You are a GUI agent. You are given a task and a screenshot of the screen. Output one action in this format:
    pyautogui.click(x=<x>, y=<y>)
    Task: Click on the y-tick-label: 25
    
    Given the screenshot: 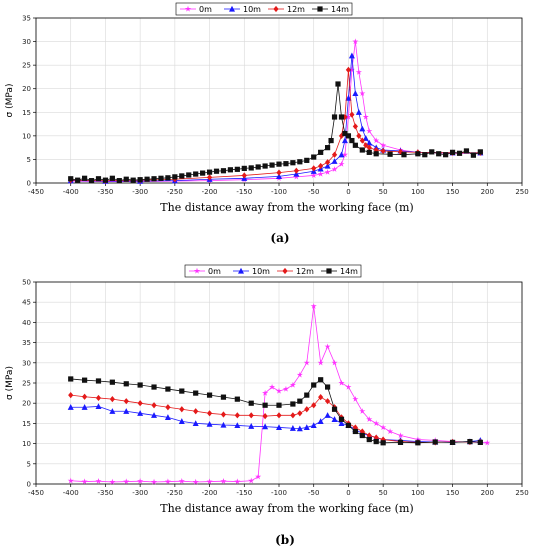 What is the action you would take?
    pyautogui.click(x=26, y=384)
    